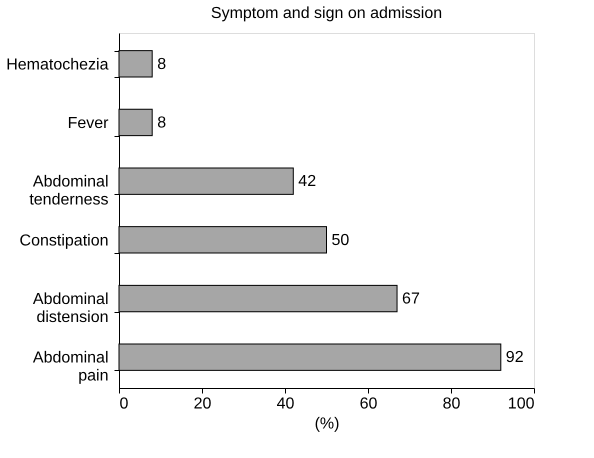 The width and height of the screenshot is (594, 458). Describe the element at coordinates (57, 65) in the screenshot. I see `y-tick-label: Hematochezia` at that location.